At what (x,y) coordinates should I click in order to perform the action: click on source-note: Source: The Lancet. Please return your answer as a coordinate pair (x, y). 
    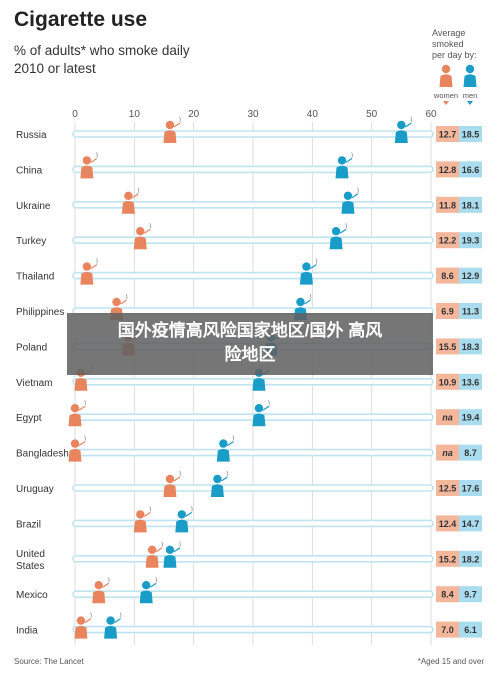
    Looking at the image, I should click on (49, 661).